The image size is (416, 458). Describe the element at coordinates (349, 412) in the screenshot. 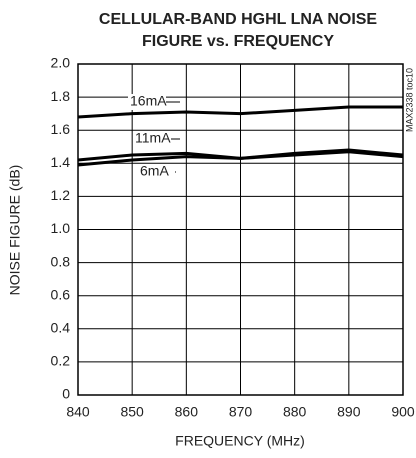

I see `x-tick-label: 890` at that location.